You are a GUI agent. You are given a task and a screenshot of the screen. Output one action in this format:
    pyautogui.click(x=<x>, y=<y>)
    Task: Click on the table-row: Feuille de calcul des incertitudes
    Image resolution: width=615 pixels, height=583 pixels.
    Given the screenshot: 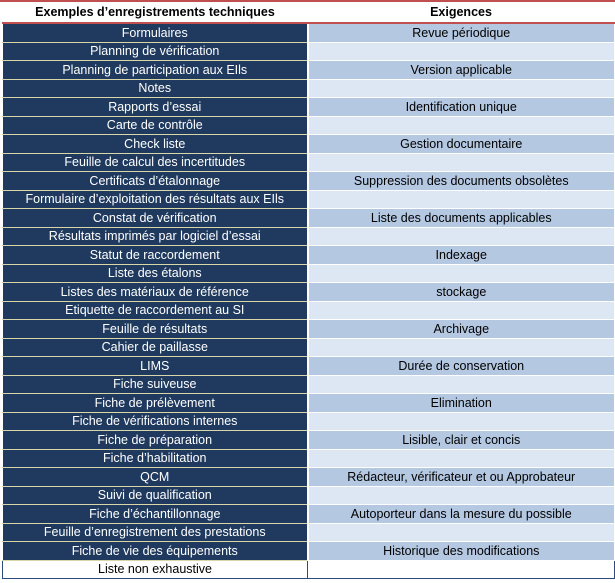 What is the action you would take?
    pyautogui.click(x=308, y=162)
    